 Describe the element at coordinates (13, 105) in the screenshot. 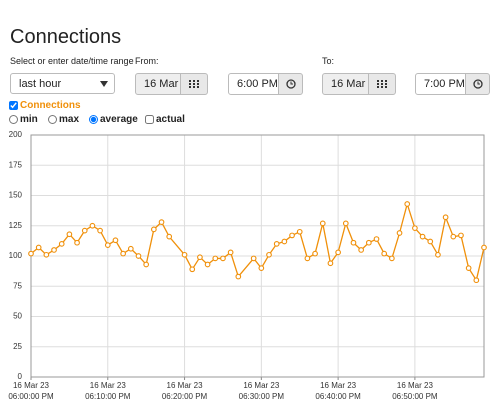

I see `series-checkbox` at that location.